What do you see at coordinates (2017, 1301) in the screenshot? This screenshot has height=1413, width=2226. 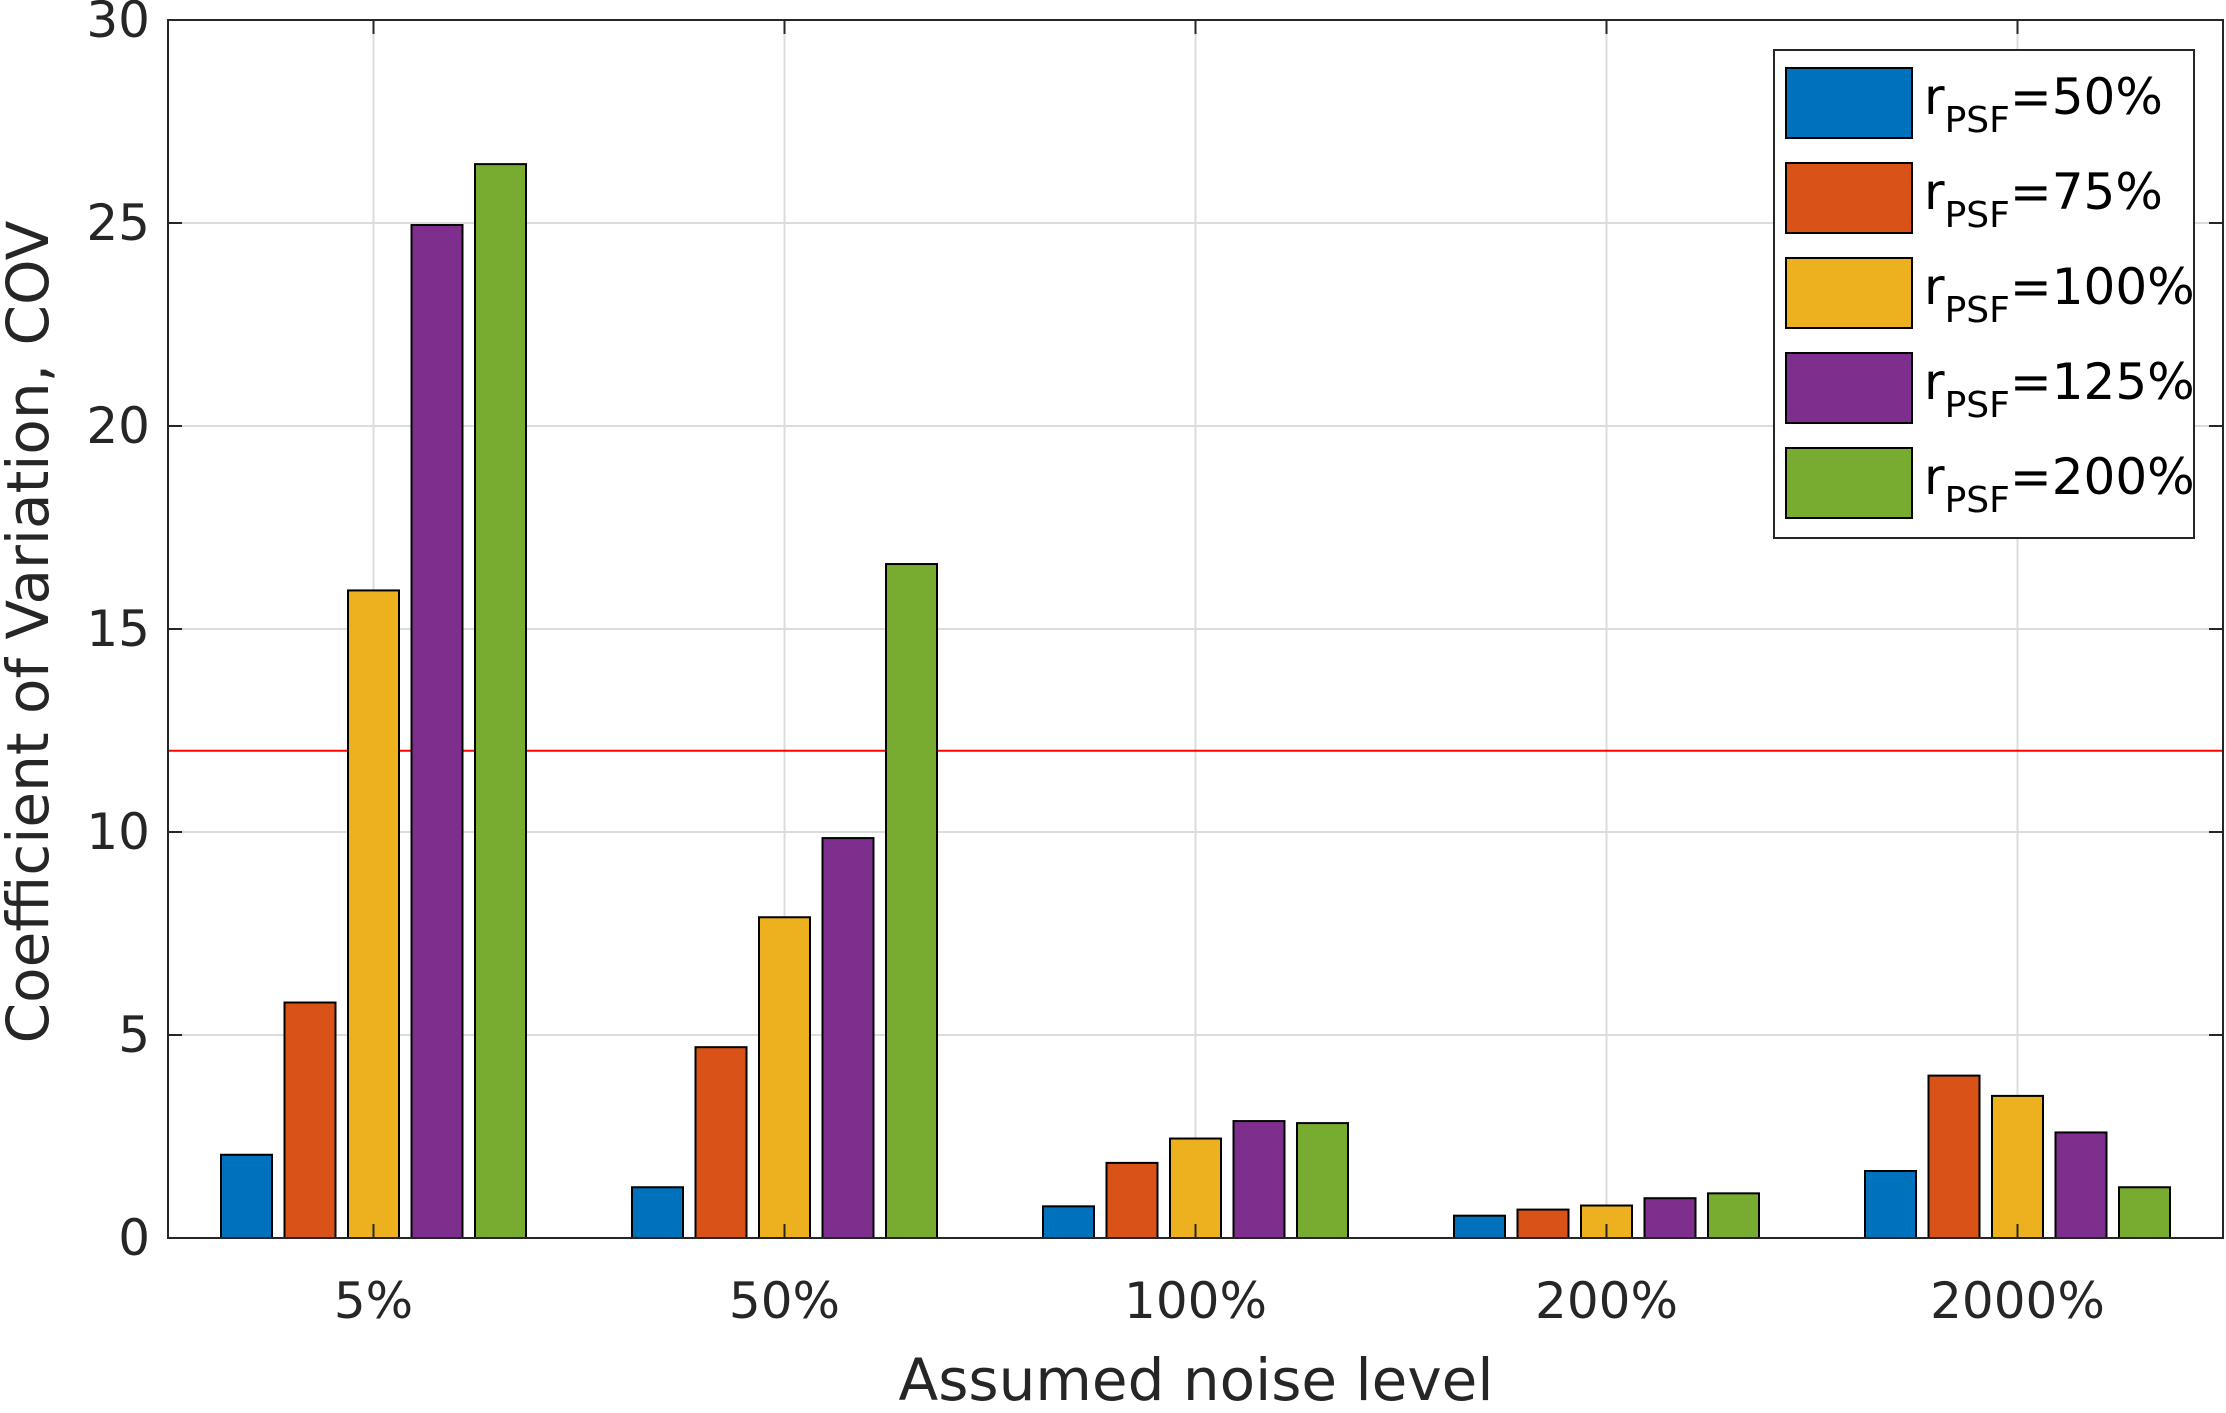 I see `x-tick-label: 2000%` at bounding box center [2017, 1301].